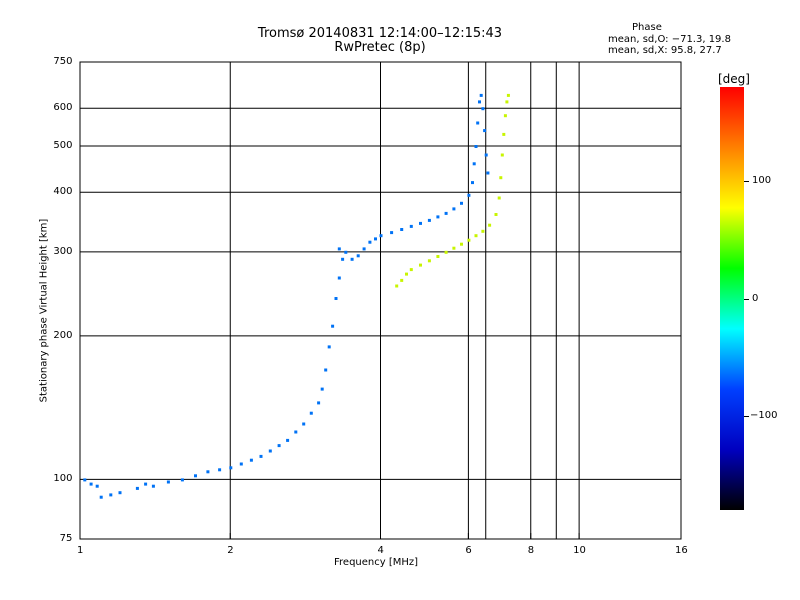 The image size is (800, 600). Describe the element at coordinates (468, 550) in the screenshot. I see `x-tick-label: 6` at that location.